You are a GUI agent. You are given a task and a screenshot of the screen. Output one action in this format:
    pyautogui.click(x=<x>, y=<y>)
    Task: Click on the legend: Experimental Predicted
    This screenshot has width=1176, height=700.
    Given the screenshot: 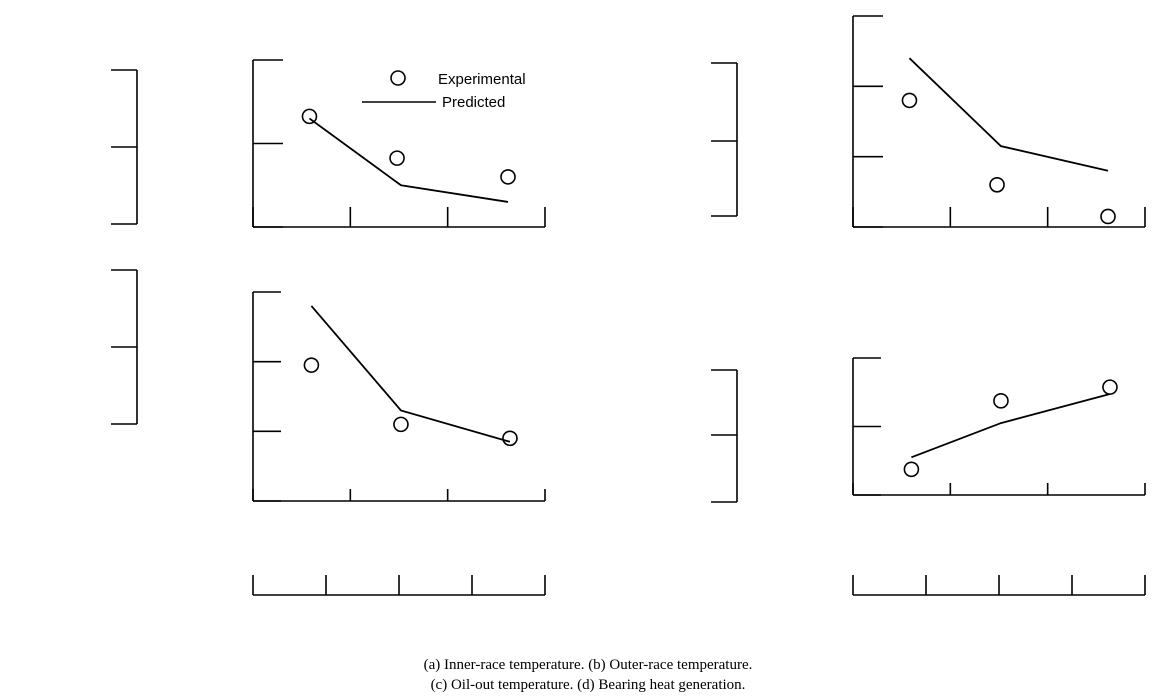 What is the action you would take?
    pyautogui.click(x=444, y=90)
    